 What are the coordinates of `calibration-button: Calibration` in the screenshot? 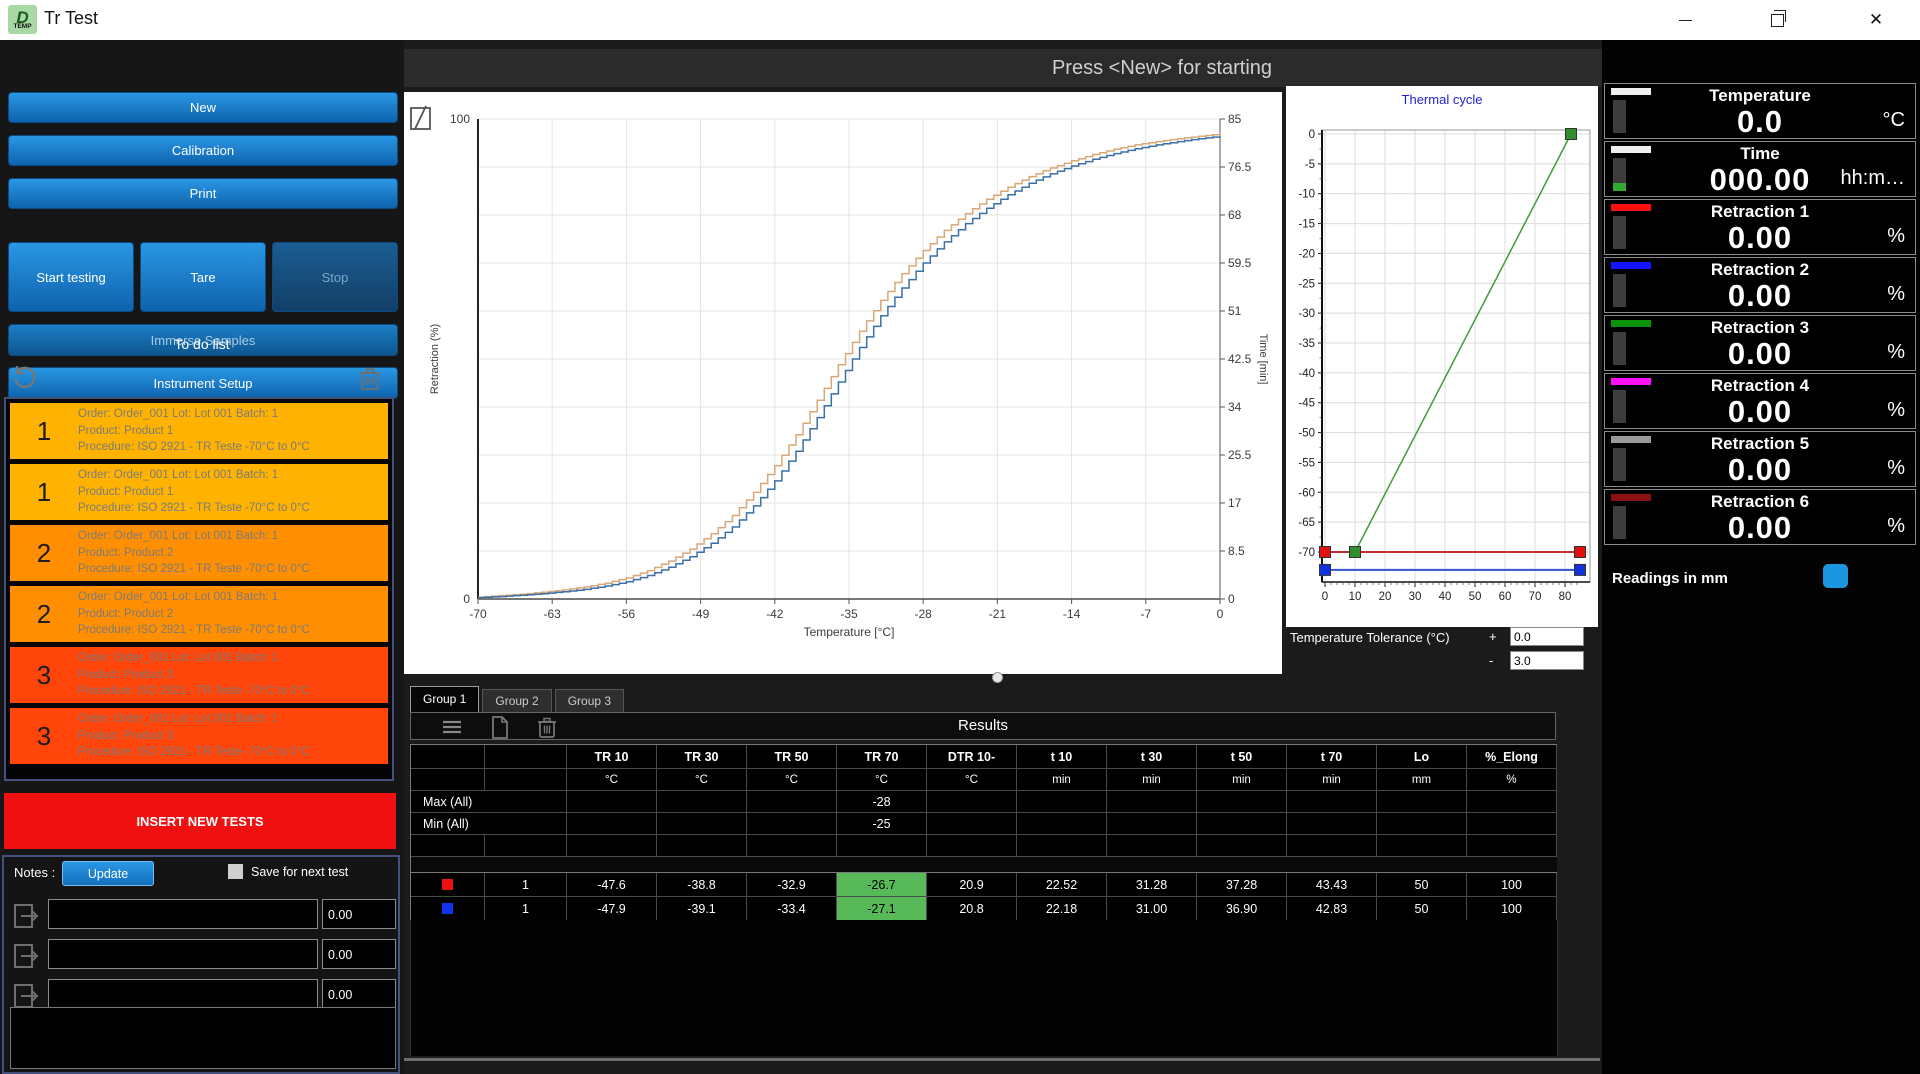 It's located at (203, 150).